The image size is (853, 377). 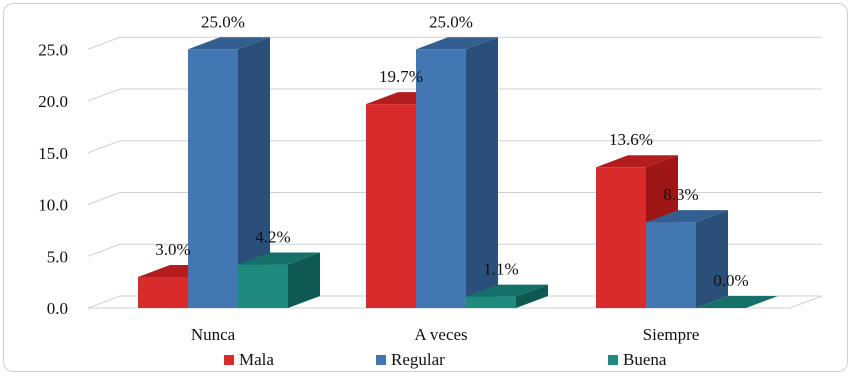 What do you see at coordinates (57, 256) in the screenshot?
I see `y-tick-label: 5.0` at bounding box center [57, 256].